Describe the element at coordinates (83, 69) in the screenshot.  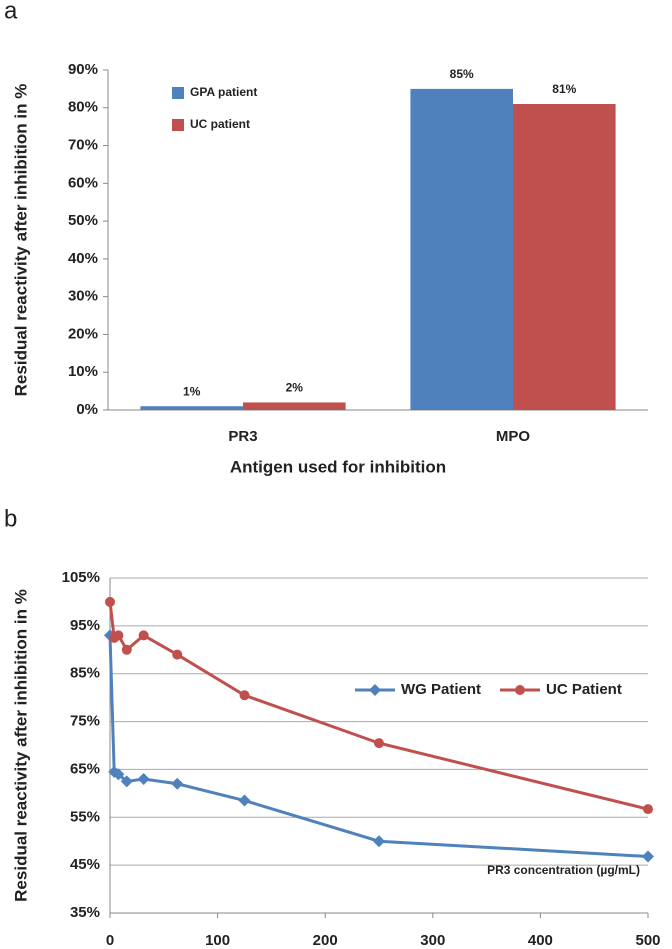
I see `y-tick-label: 90%` at that location.